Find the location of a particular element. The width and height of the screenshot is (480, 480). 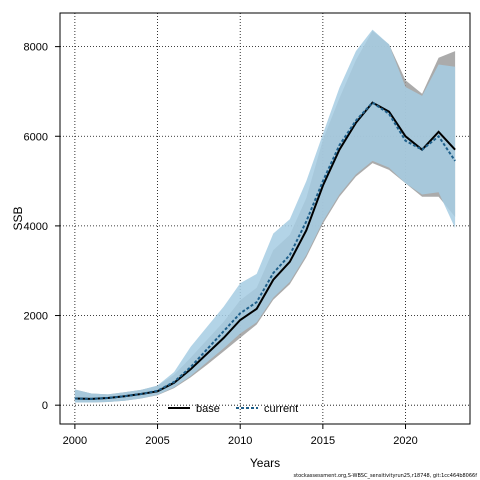

y-axis-ticks: 0 2000 4000 6000 8000 is located at coordinates (42, 227).